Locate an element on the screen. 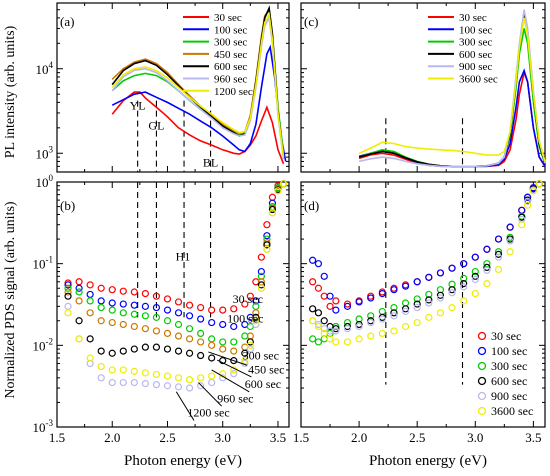 The height and width of the screenshot is (476, 550). panel-label: (d) is located at coordinates (311, 205).